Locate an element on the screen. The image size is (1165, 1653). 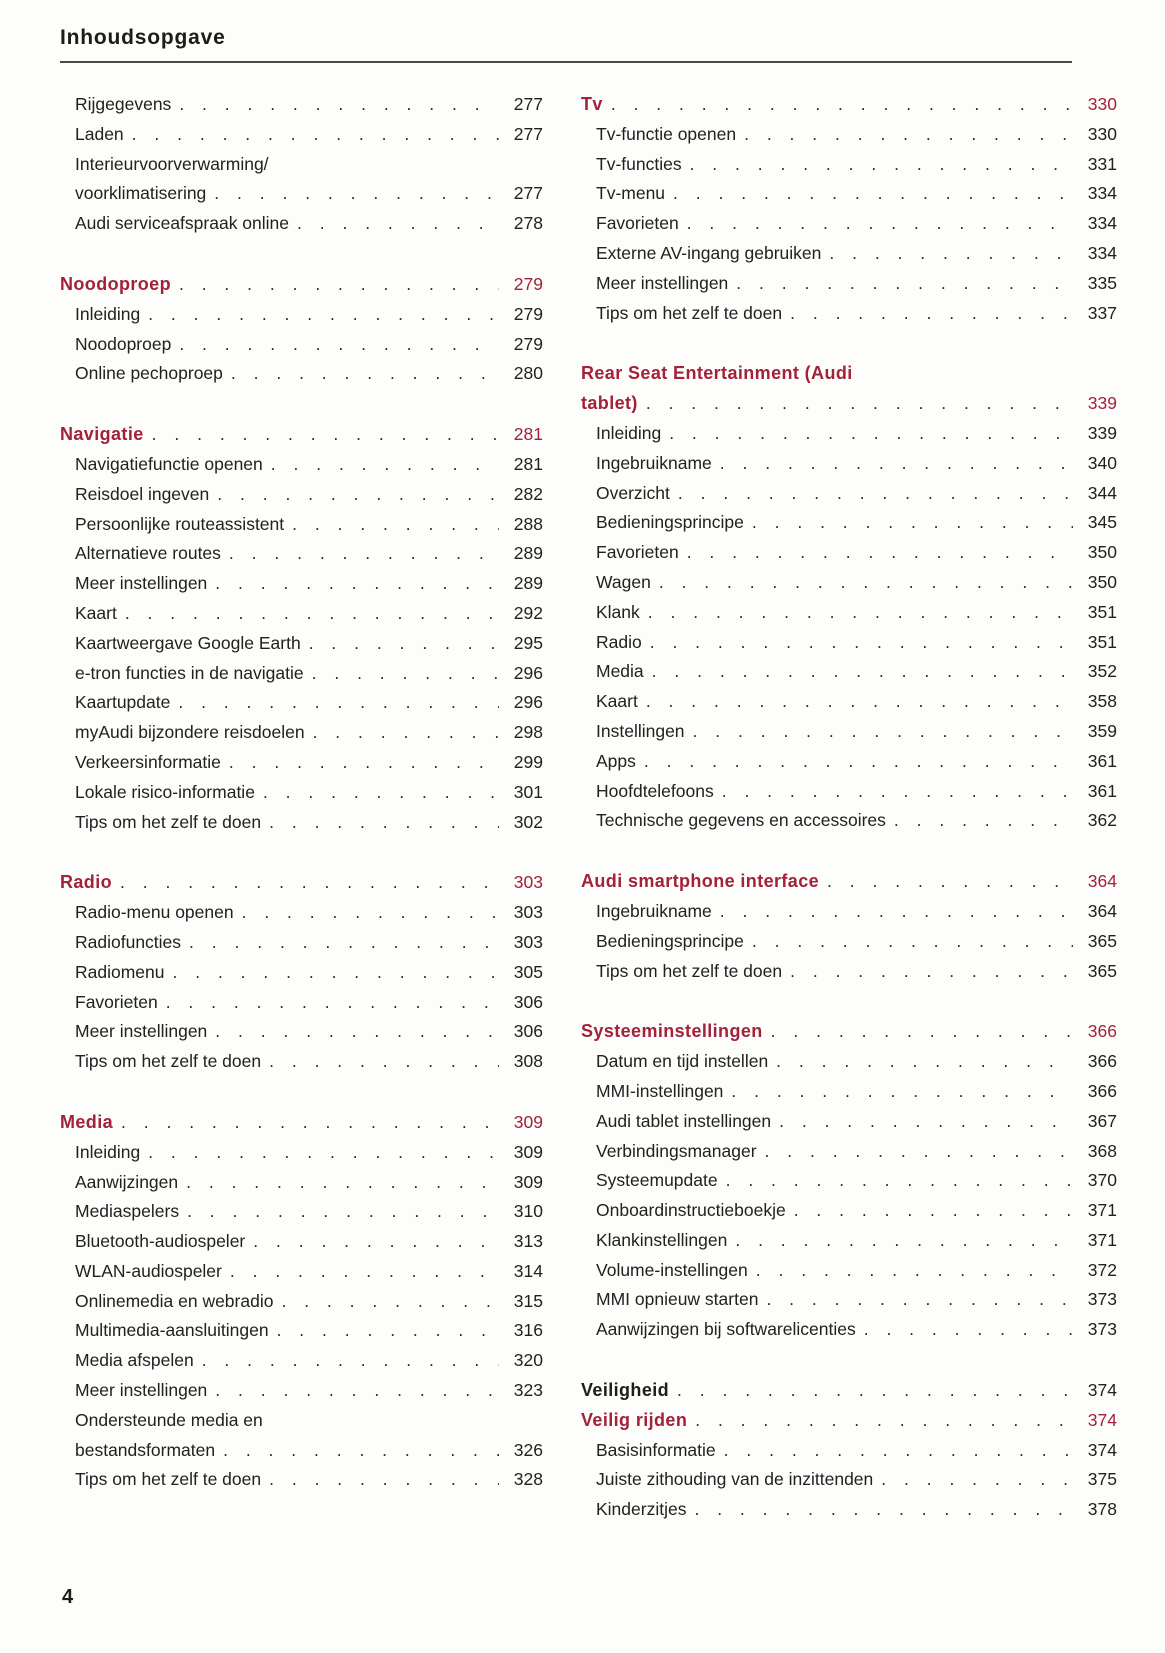
toc-page-number: 295 is located at coordinates (528, 642).